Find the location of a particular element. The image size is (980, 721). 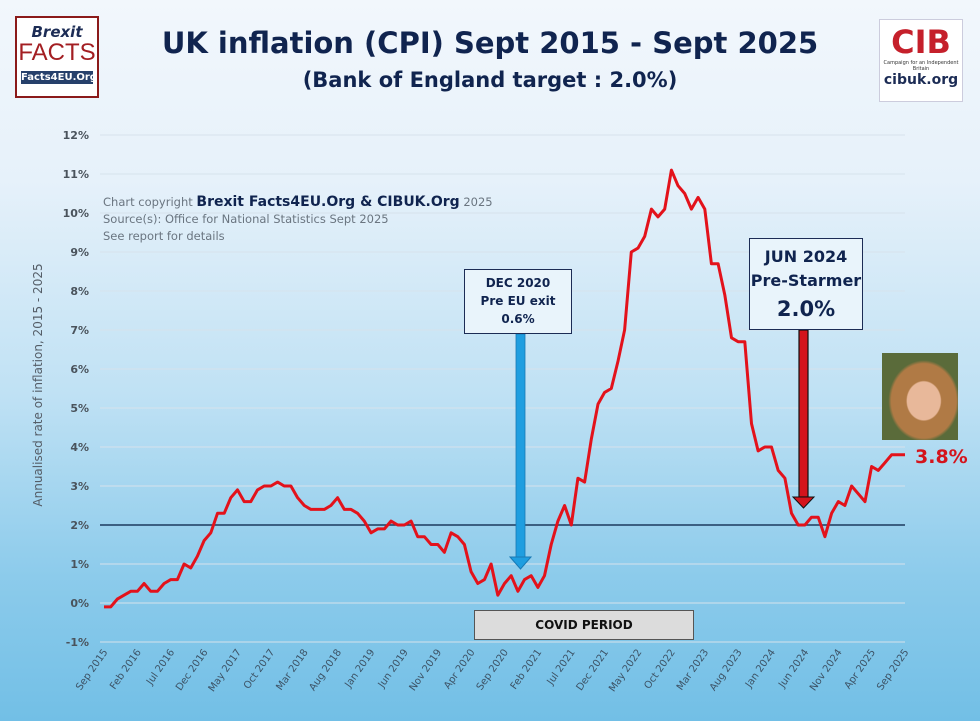

jun2024-annotation: JUN 2024 Pre-Starmer 2.0% is located at coordinates (806, 284).